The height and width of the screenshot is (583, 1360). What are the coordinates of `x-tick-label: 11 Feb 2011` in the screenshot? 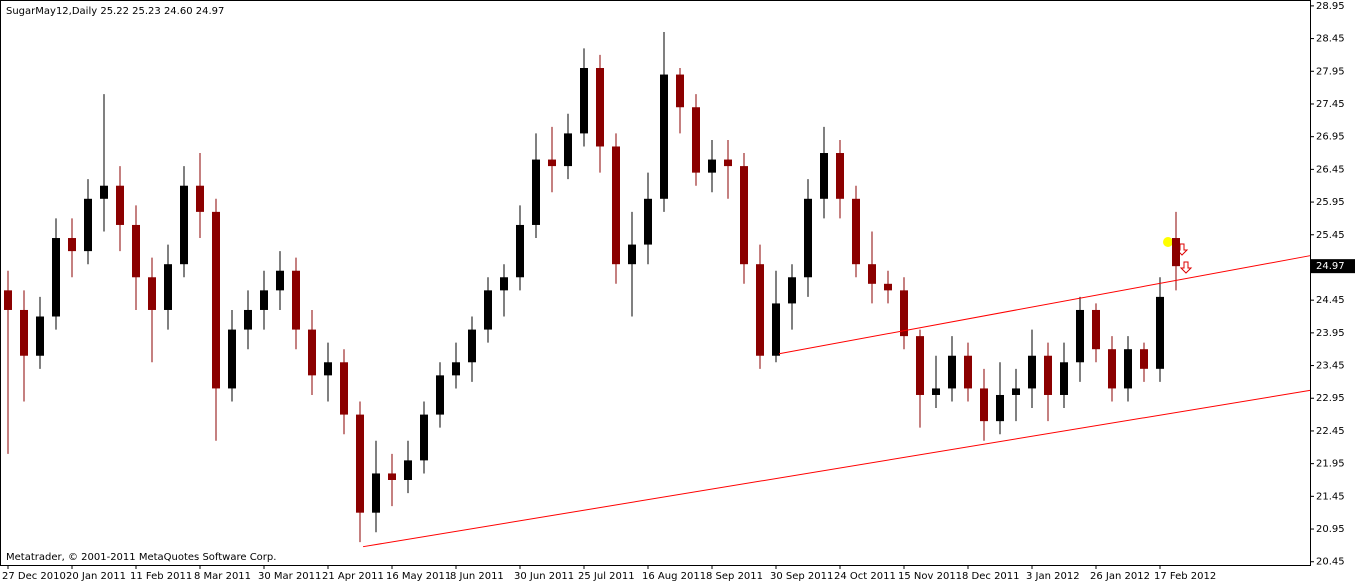 It's located at (161, 576).